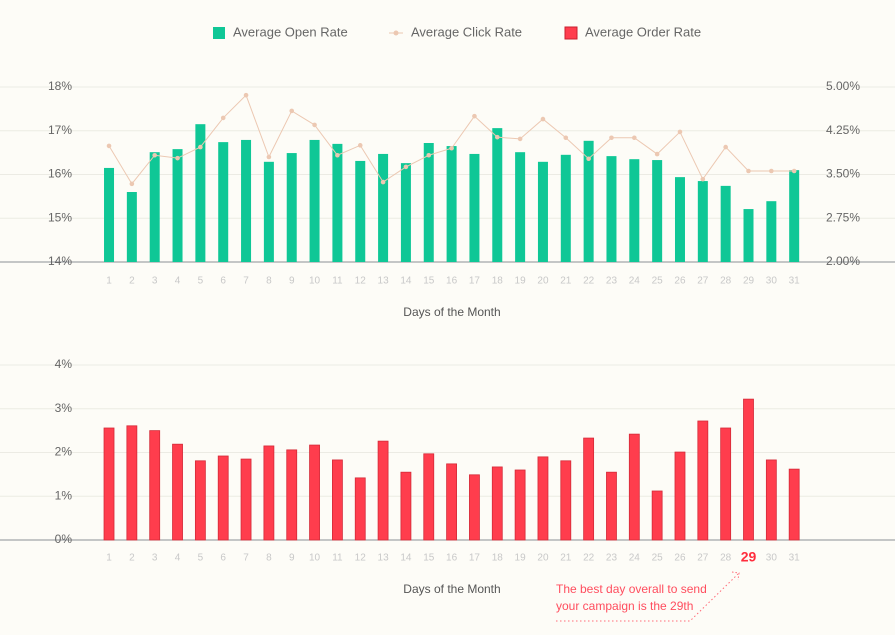 The image size is (895, 635). Describe the element at coordinates (337, 558) in the screenshot. I see `x-tick-label: 11` at that location.